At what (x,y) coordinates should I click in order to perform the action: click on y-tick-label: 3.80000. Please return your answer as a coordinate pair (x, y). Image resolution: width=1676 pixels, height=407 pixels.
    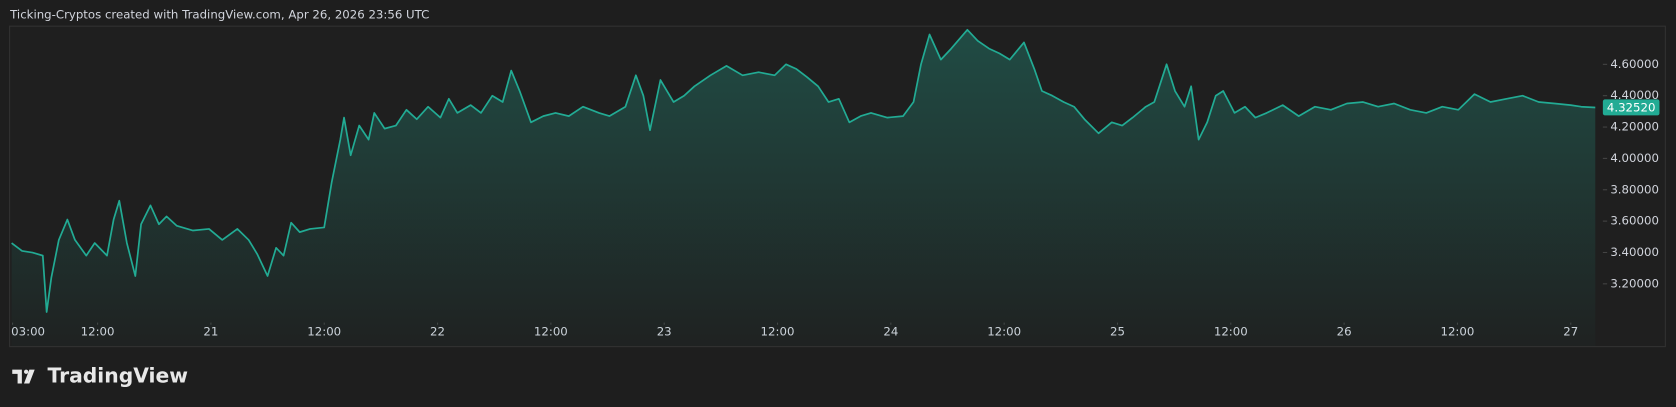
    Looking at the image, I should click on (1634, 189).